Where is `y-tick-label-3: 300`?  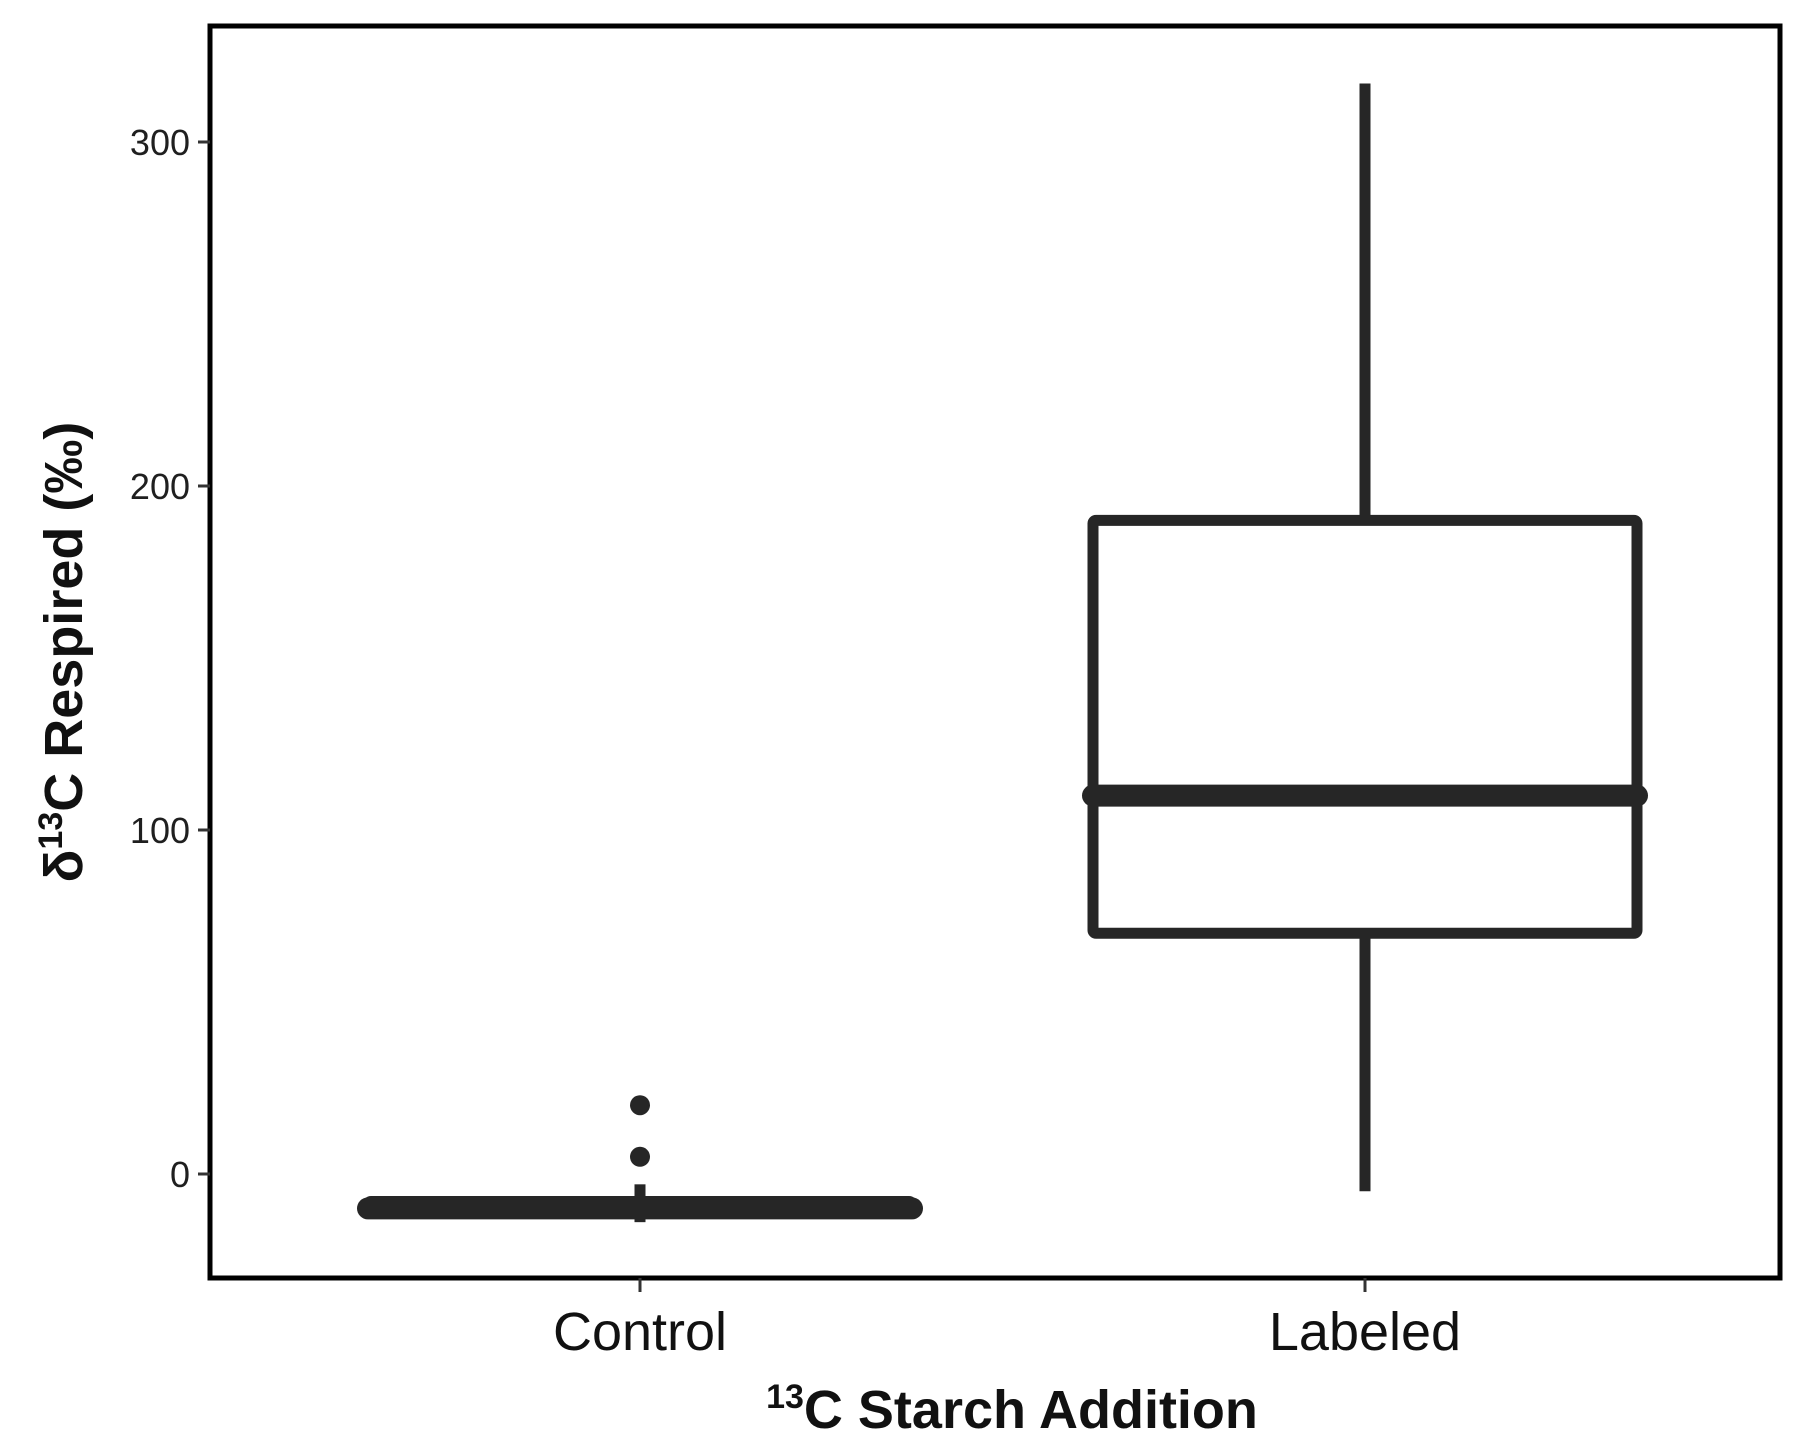 y-tick-label-3: 300 is located at coordinates (160, 142).